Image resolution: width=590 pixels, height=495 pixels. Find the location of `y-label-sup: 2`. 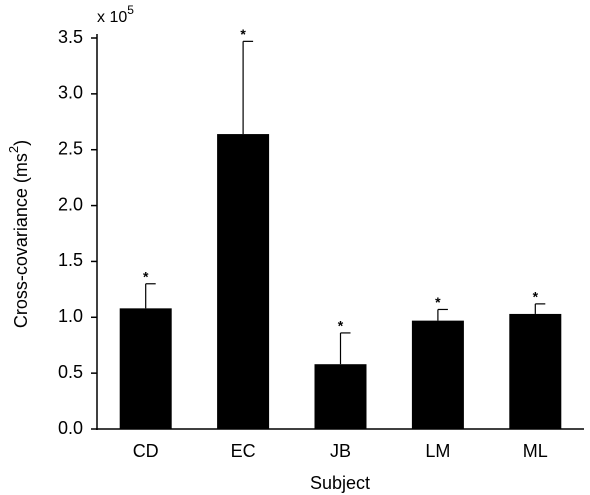

y-label-sup: 2 is located at coordinates (13, 149).